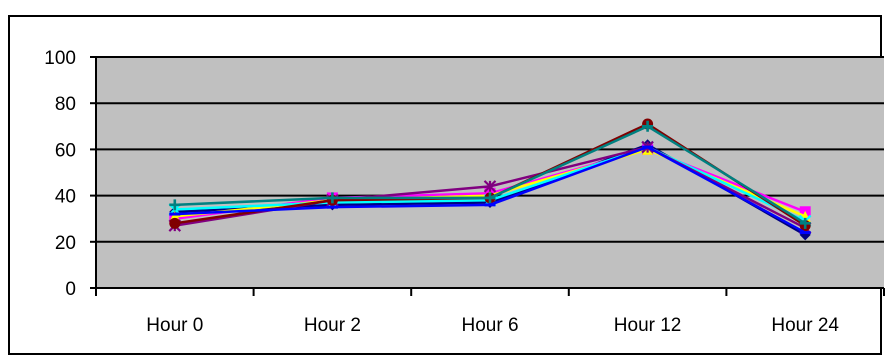 This screenshot has height=359, width=890. I want to click on x-tick-label: Hour 0, so click(174, 325).